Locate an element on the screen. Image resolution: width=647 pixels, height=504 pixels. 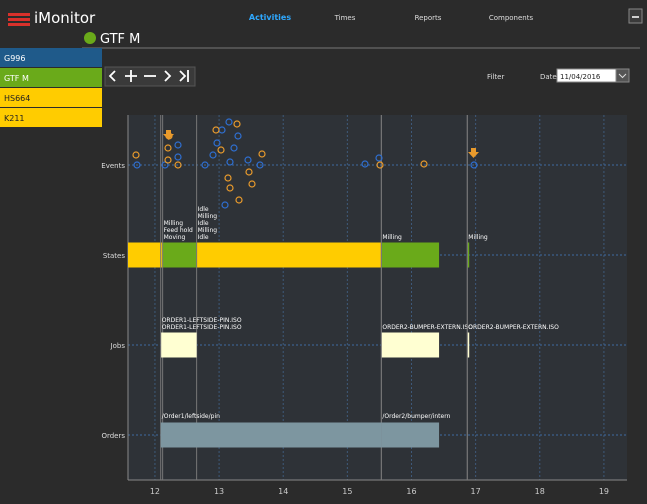
status-dot is located at coordinates (90, 38).